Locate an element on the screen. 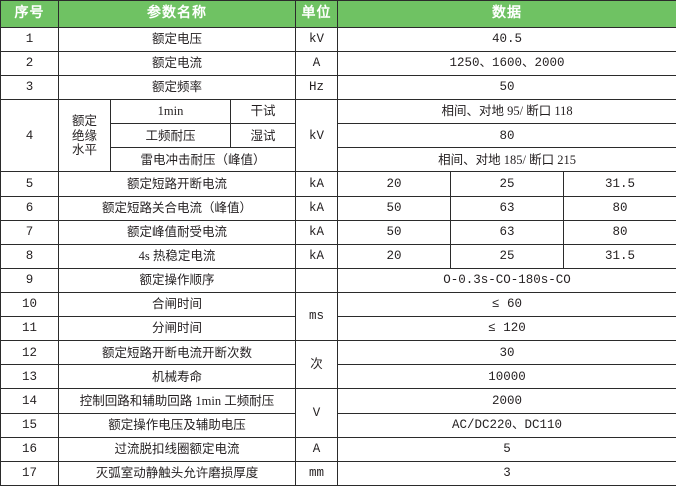 The height and width of the screenshot is (486, 676). row-index: 12 is located at coordinates (29, 353).